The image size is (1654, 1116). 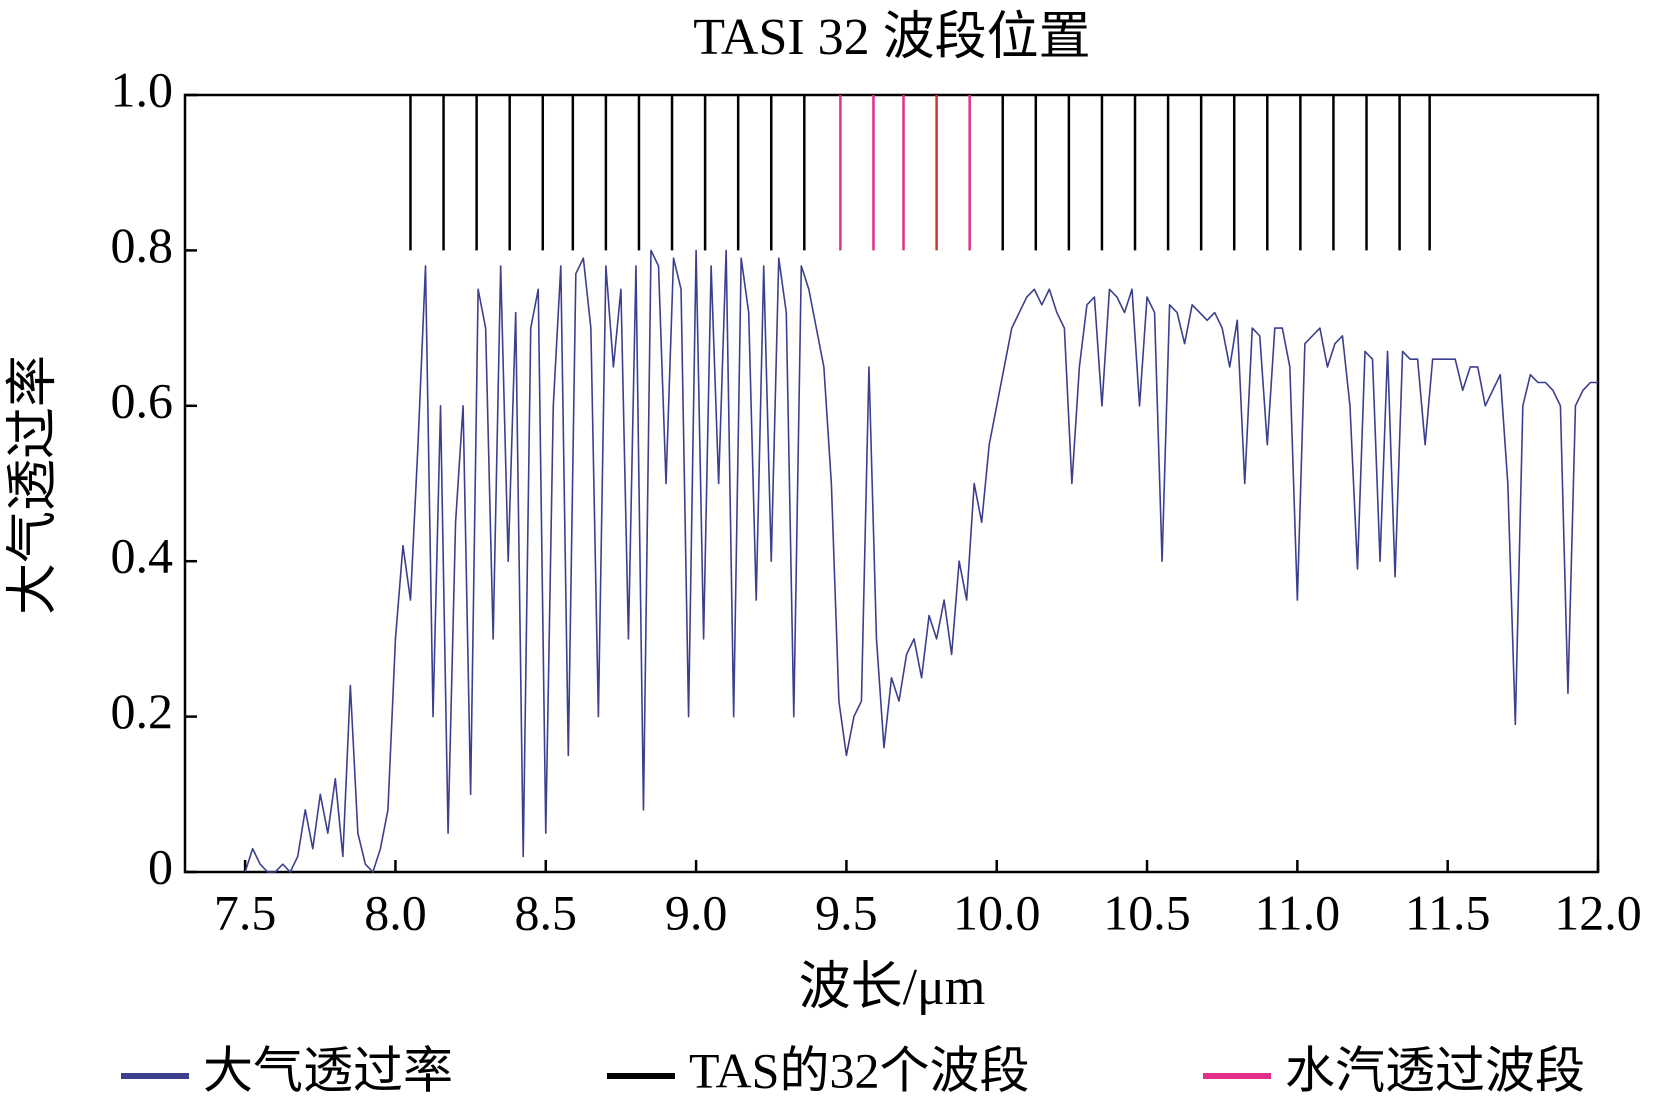 What do you see at coordinates (33, 485) in the screenshot?
I see `y-axis-label: 大气透过率` at bounding box center [33, 485].